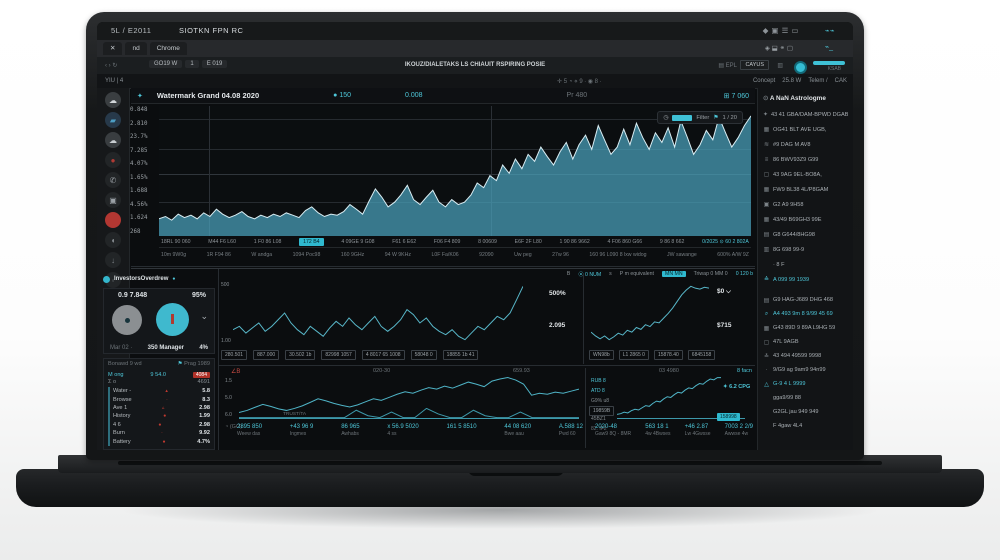  Describe the element at coordinates (636, 274) in the screenshot. I see `legend-item: P m equivalent` at that location.